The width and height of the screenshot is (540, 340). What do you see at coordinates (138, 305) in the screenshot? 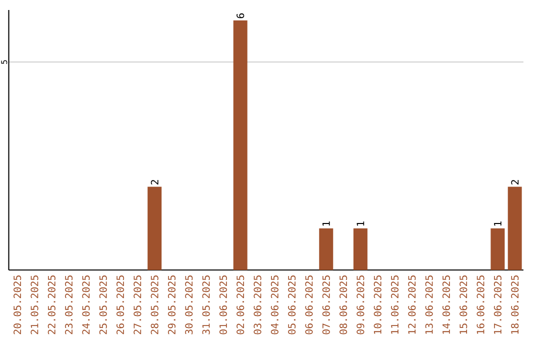
I see `x-tick-label: 27.05.2025` at bounding box center [138, 305].